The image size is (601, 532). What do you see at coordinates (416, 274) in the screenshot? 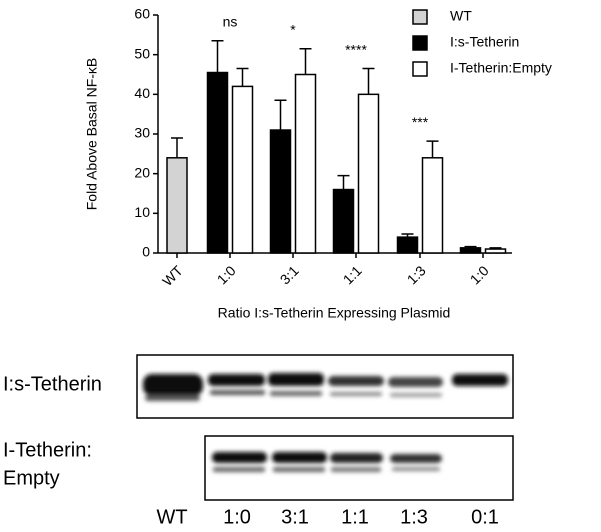
I see `x-tick-label: 1:3` at bounding box center [416, 274].